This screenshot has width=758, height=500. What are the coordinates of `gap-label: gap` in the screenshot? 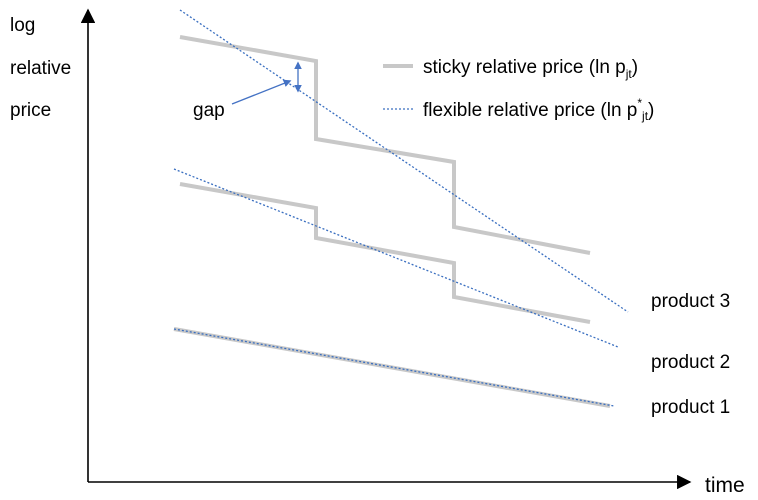 It's located at (209, 110).